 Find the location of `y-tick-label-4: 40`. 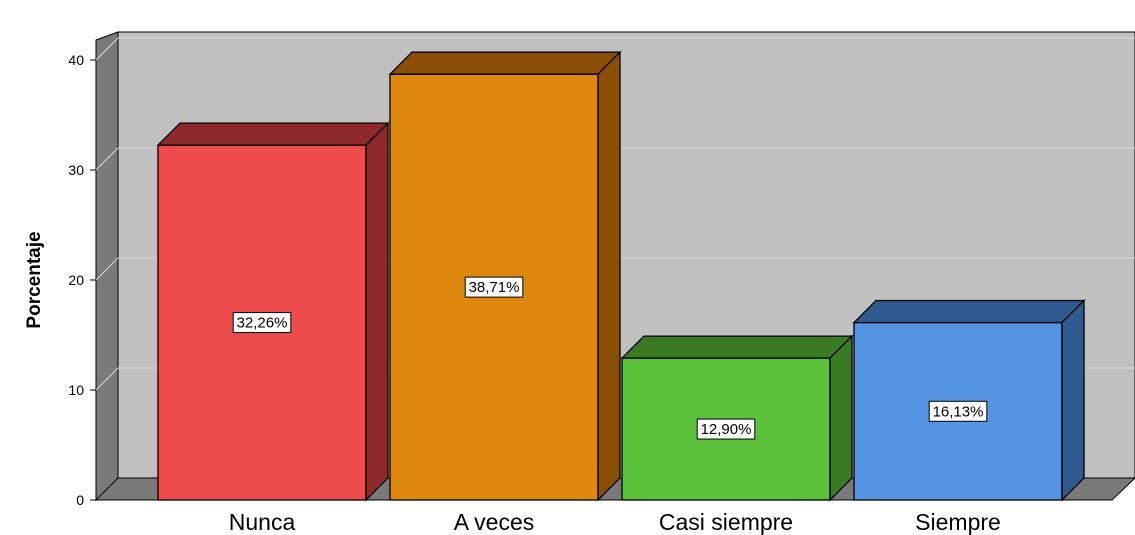

y-tick-label-4: 40 is located at coordinates (76, 60).